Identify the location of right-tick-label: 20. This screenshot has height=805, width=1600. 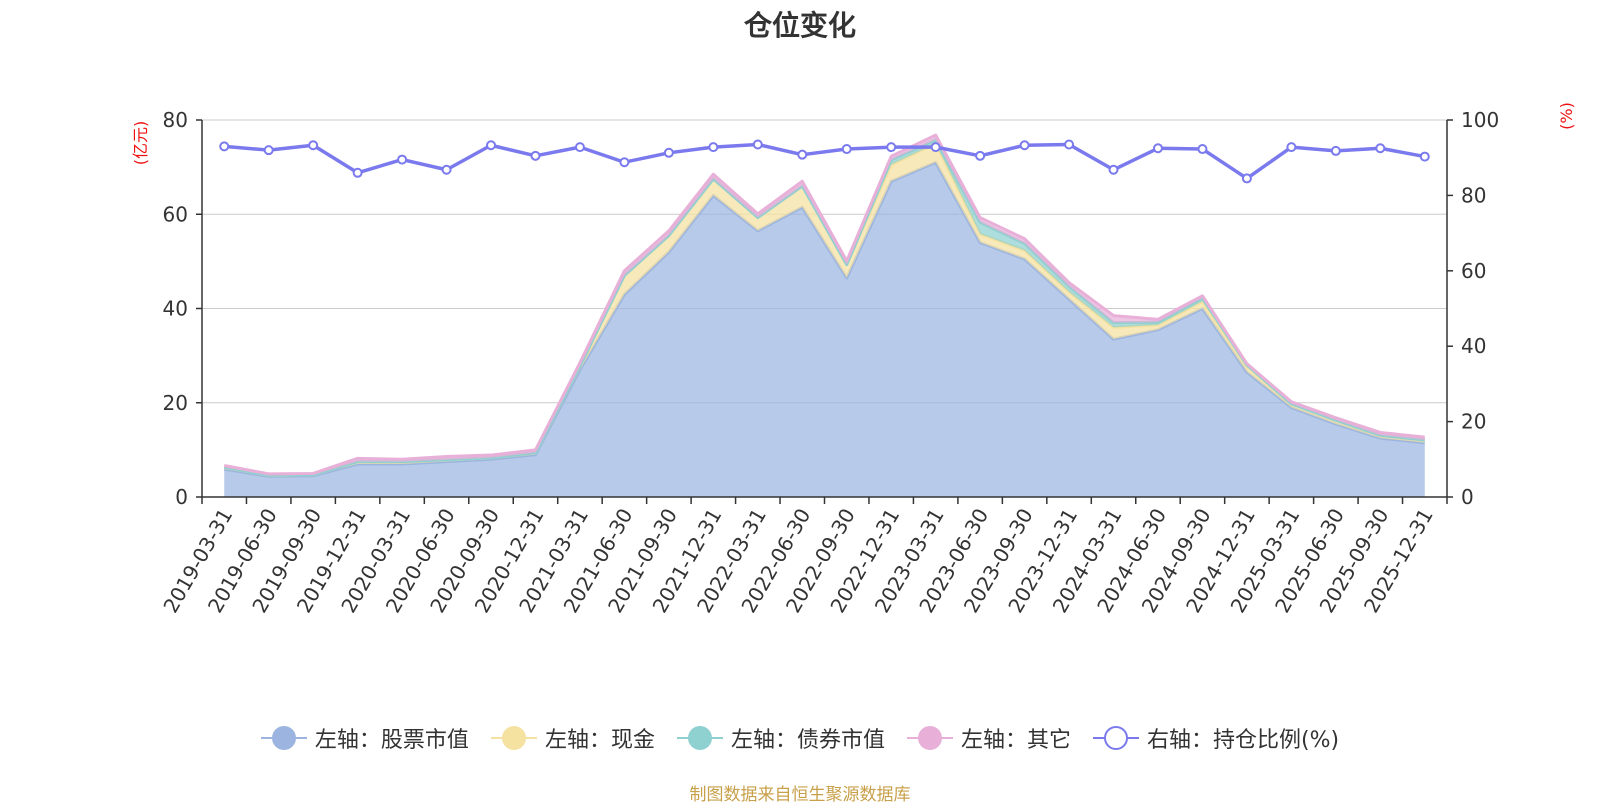
(1473, 422).